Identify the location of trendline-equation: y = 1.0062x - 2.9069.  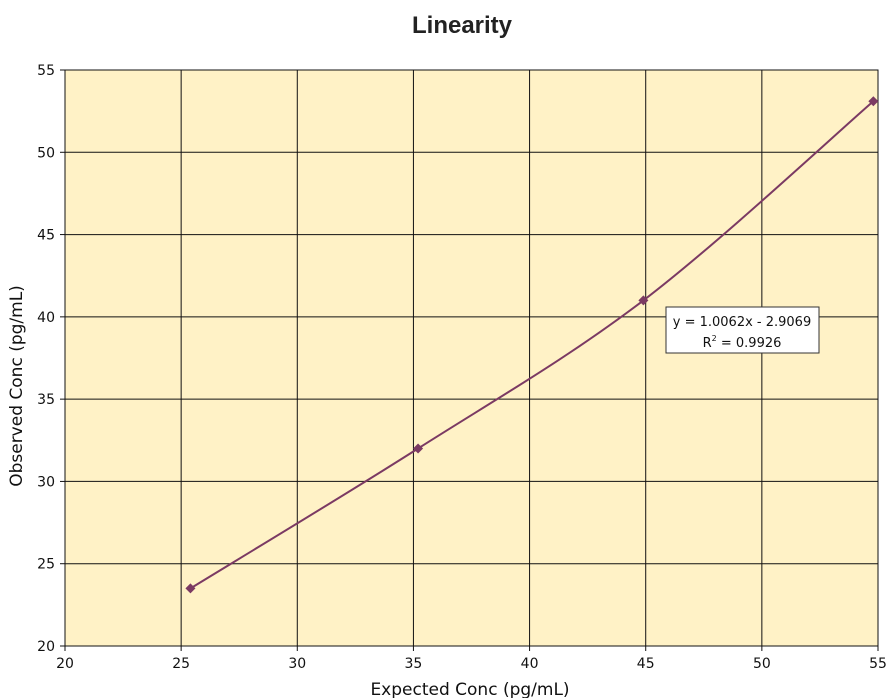
(742, 322).